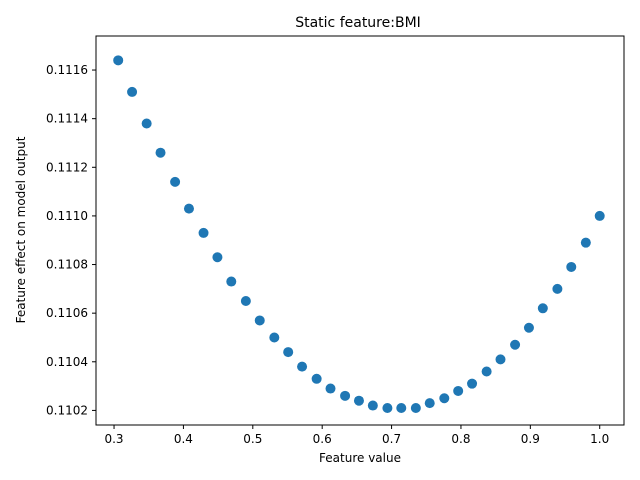 The height and width of the screenshot is (480, 640). Describe the element at coordinates (599, 439) in the screenshot. I see `x-tick-label: 1.0` at that location.